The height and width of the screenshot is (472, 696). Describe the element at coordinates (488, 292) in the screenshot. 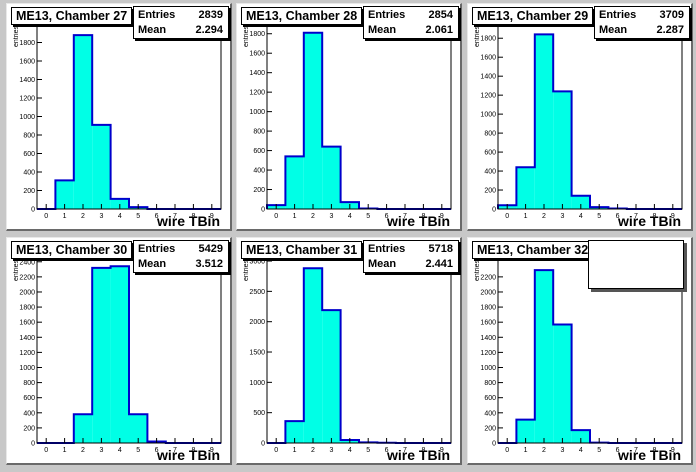

I see `y-tick-label: 2000` at that location.